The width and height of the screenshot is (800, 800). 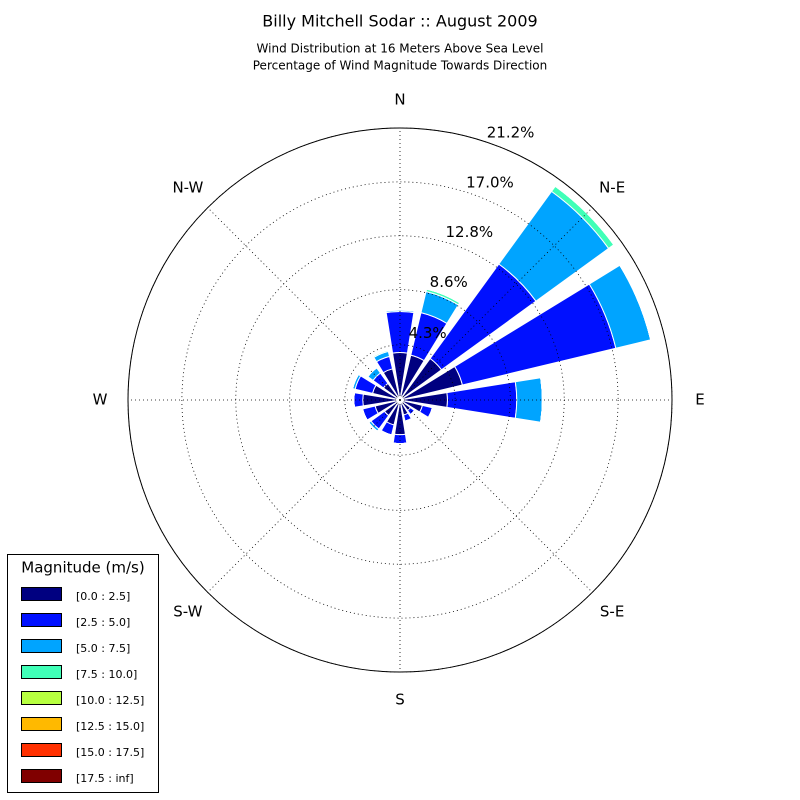 What do you see at coordinates (511, 132) in the screenshot?
I see `r-tick-label: 21.2%` at bounding box center [511, 132].